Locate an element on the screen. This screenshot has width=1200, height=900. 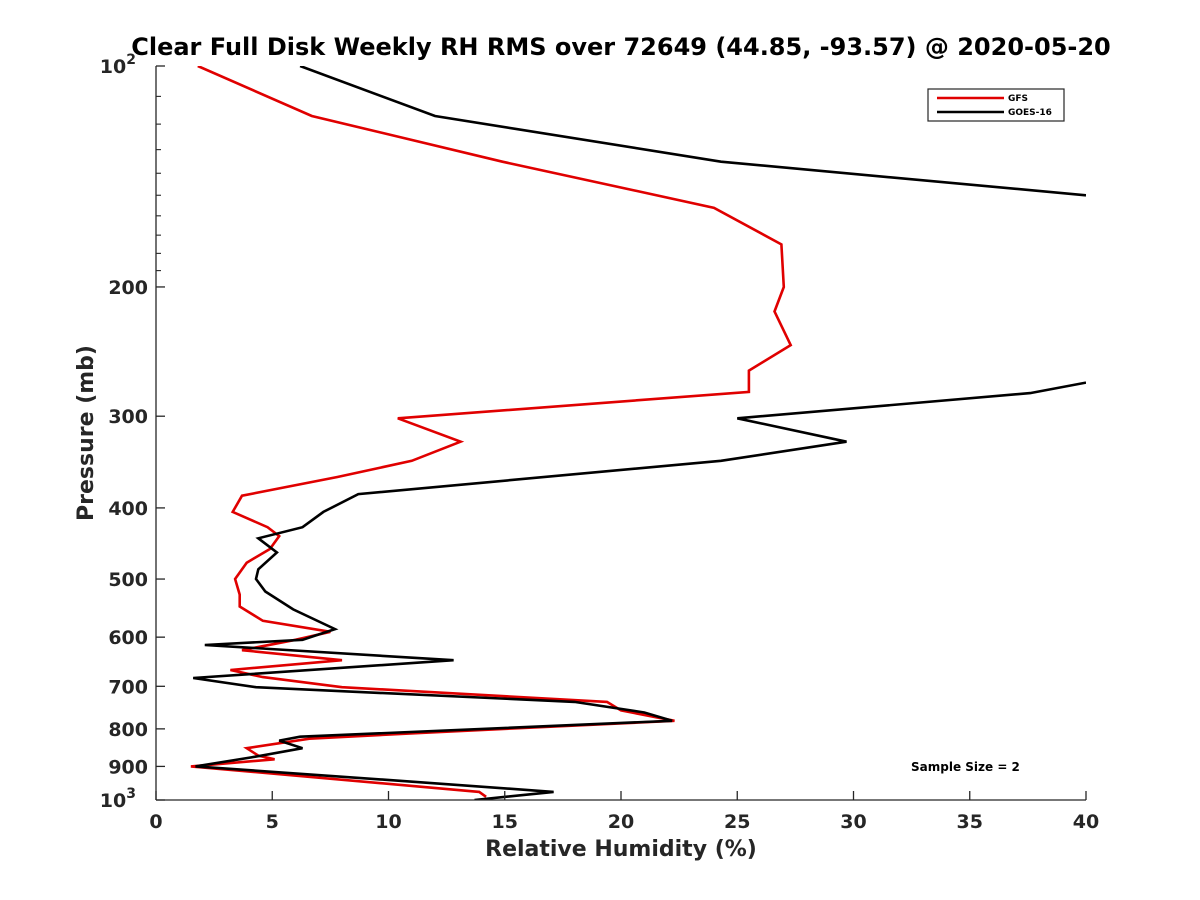
x-tick-label: 15 is located at coordinates (505, 822).